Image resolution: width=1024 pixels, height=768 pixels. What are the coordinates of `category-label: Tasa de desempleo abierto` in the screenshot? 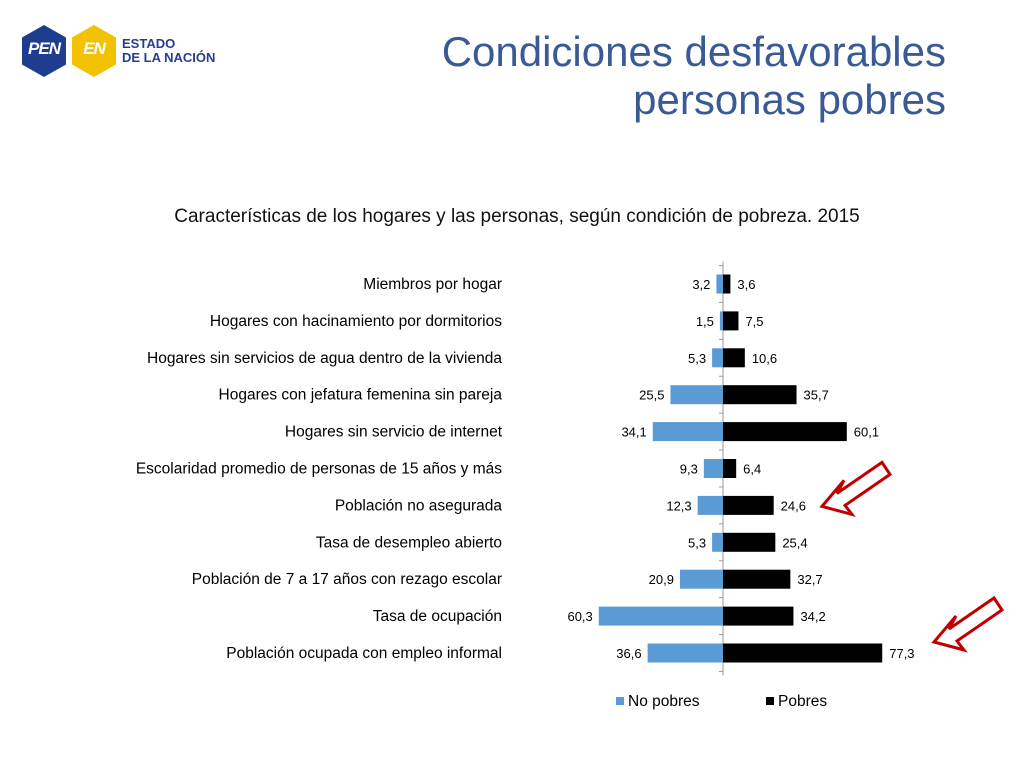 It's located at (409, 542).